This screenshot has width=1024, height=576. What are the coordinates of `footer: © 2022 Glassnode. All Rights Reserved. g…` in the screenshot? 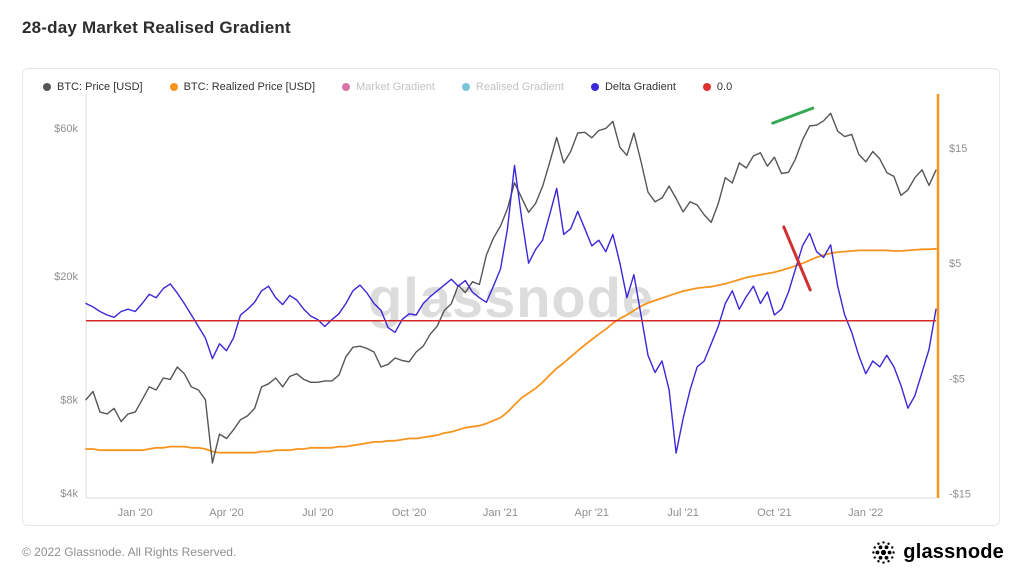 It's located at (513, 552).